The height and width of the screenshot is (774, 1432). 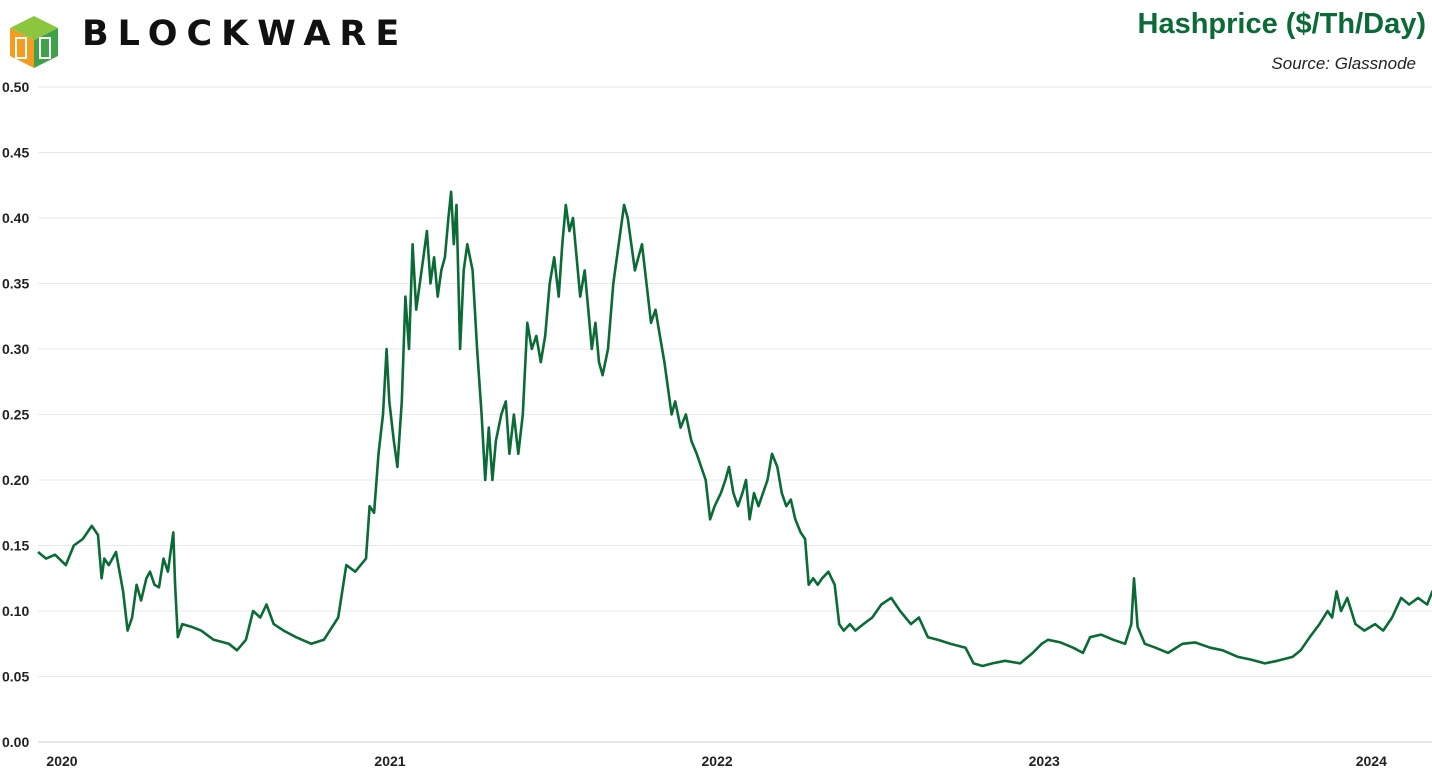 I want to click on x-tick-label: 2023, so click(x=1044, y=761).